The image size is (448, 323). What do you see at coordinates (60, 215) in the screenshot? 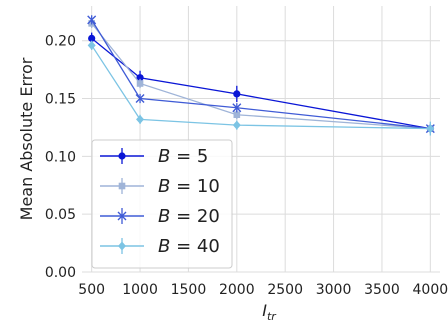
I see `y-tick-label: 0.05` at bounding box center [60, 215].